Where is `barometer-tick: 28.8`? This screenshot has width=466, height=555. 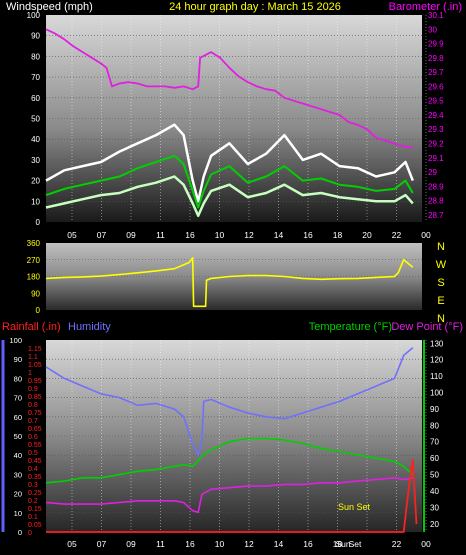 barometer-tick: 28.8 is located at coordinates (436, 201).